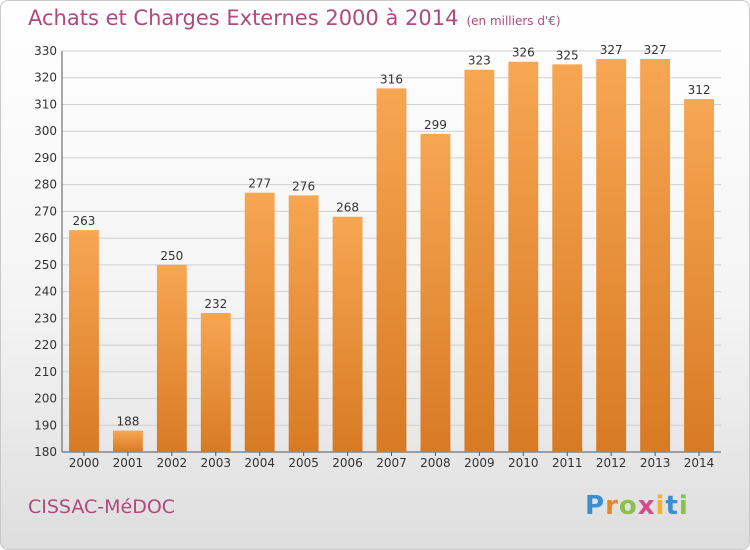 This screenshot has width=750, height=550. Describe the element at coordinates (102, 507) in the screenshot. I see `city-name: CISSAC-MéDOC` at that location.